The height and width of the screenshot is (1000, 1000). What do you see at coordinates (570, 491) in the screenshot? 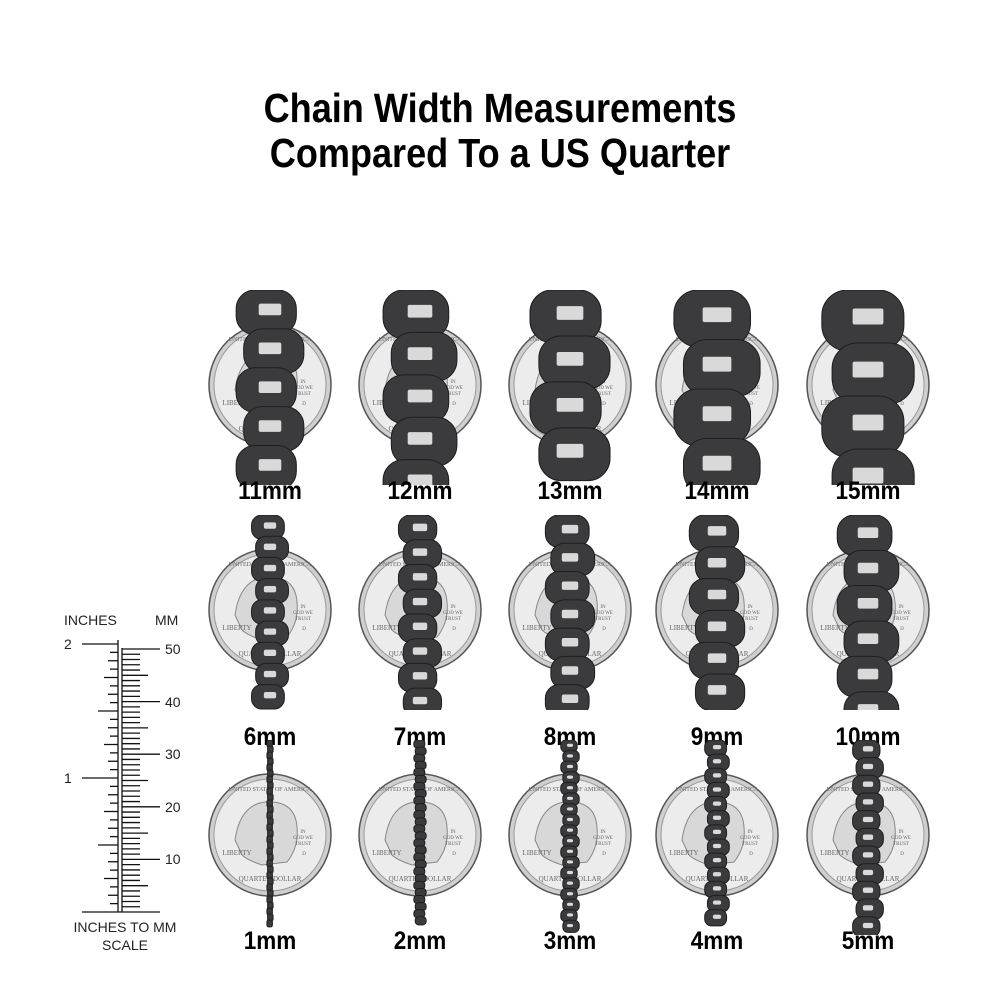
I see `chain-width-label: 13mm` at bounding box center [570, 491].